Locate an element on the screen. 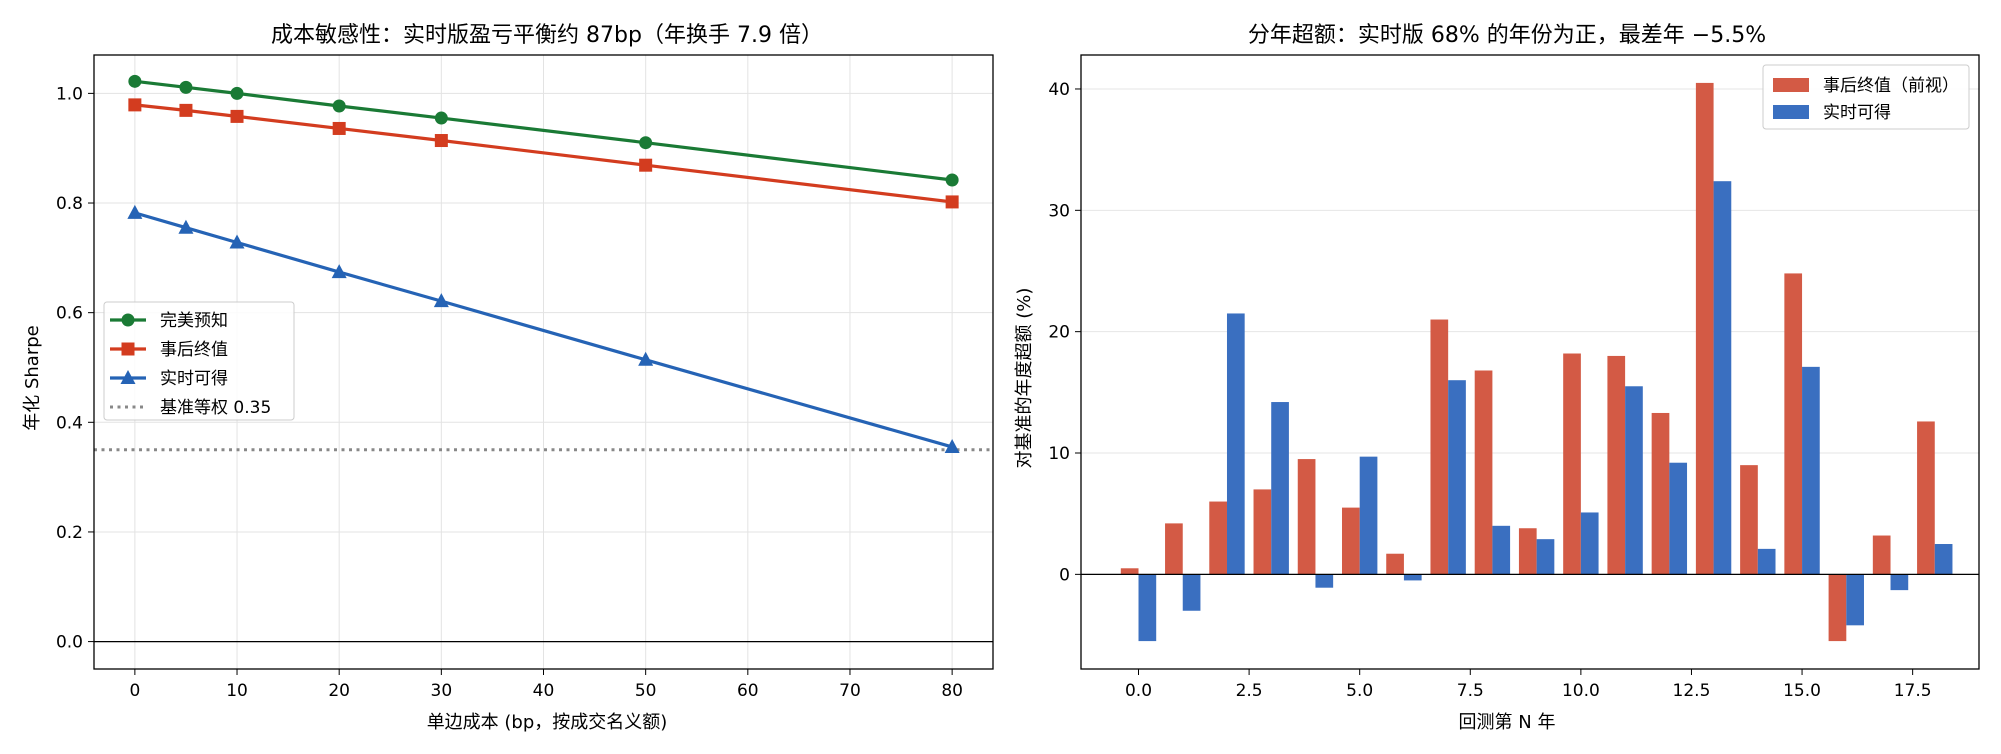 Image resolution: width=2001 pixels, height=754 pixels. series-circle is located at coordinates (543, 130).